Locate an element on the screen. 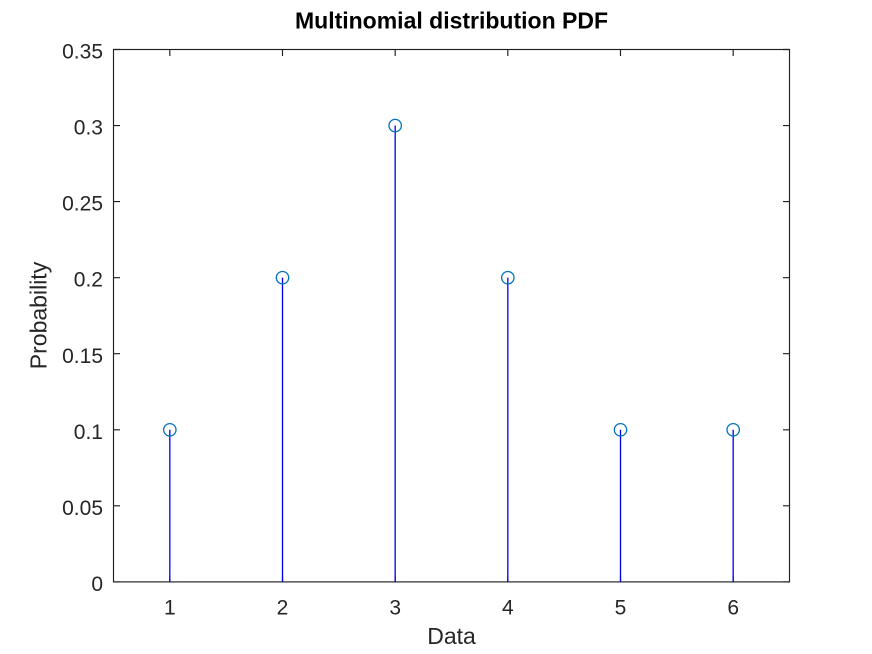  svg-text: 2 is located at coordinates (283, 608).